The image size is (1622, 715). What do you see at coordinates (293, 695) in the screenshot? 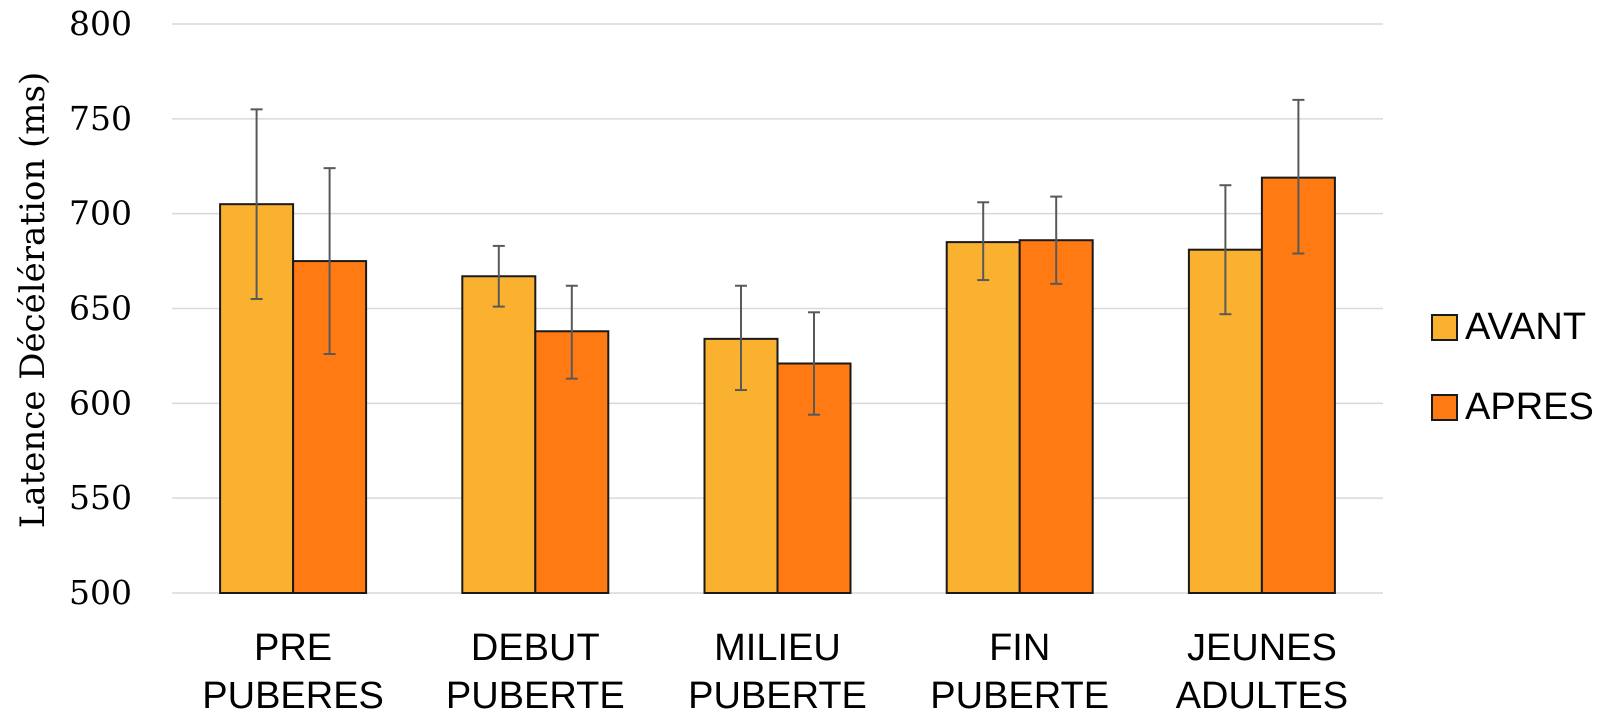
I see `x-tick-label: PUBERES` at bounding box center [293, 695].